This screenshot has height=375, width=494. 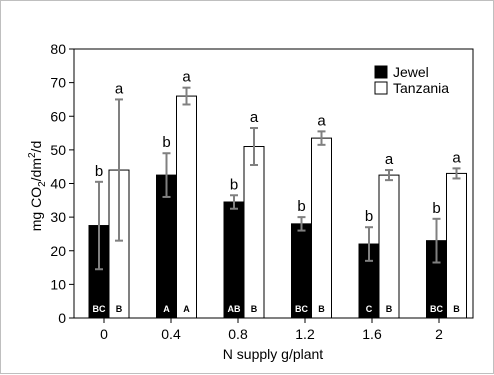 What do you see at coordinates (58, 150) in the screenshot?
I see `y-tick-label: 50` at bounding box center [58, 150].